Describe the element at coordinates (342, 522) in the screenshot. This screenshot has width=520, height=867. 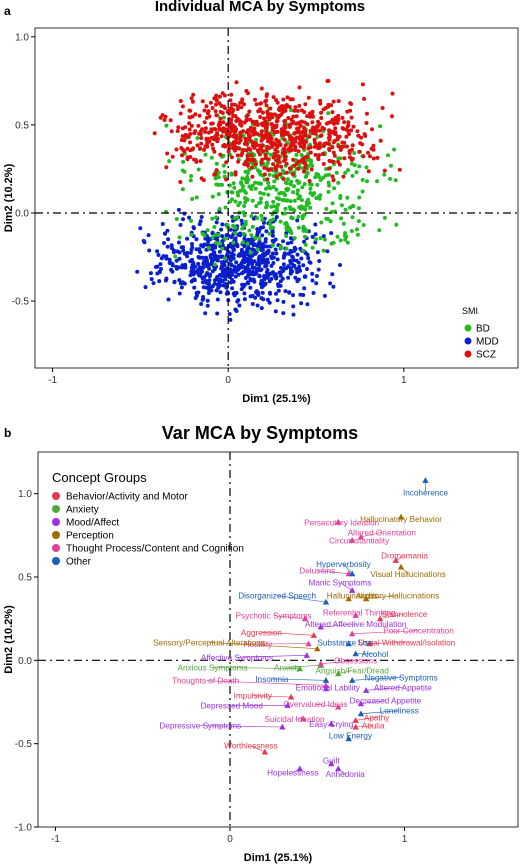
I see `point-label: Persecutory Ideation` at that location.